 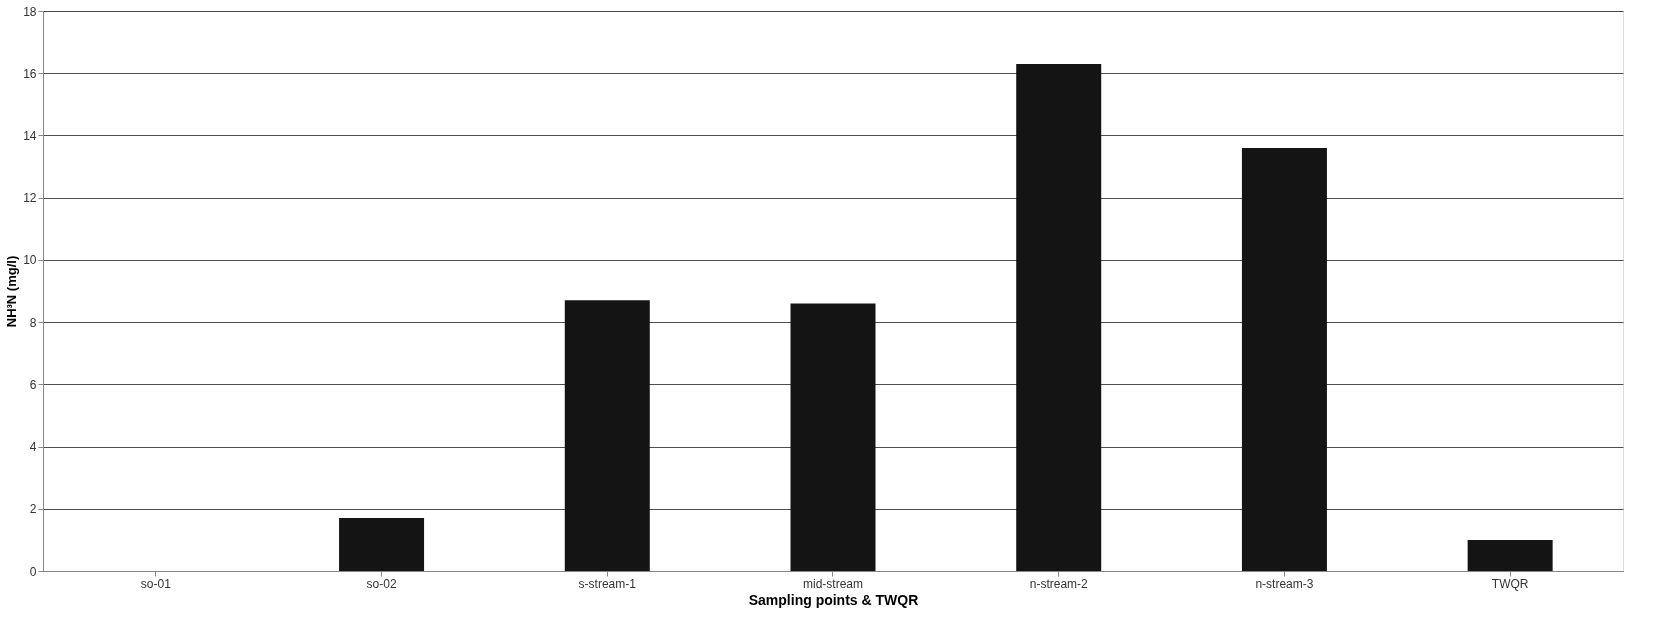 What do you see at coordinates (12, 291) in the screenshot?
I see `y-axis-title: NH³N (mg/l)` at bounding box center [12, 291].